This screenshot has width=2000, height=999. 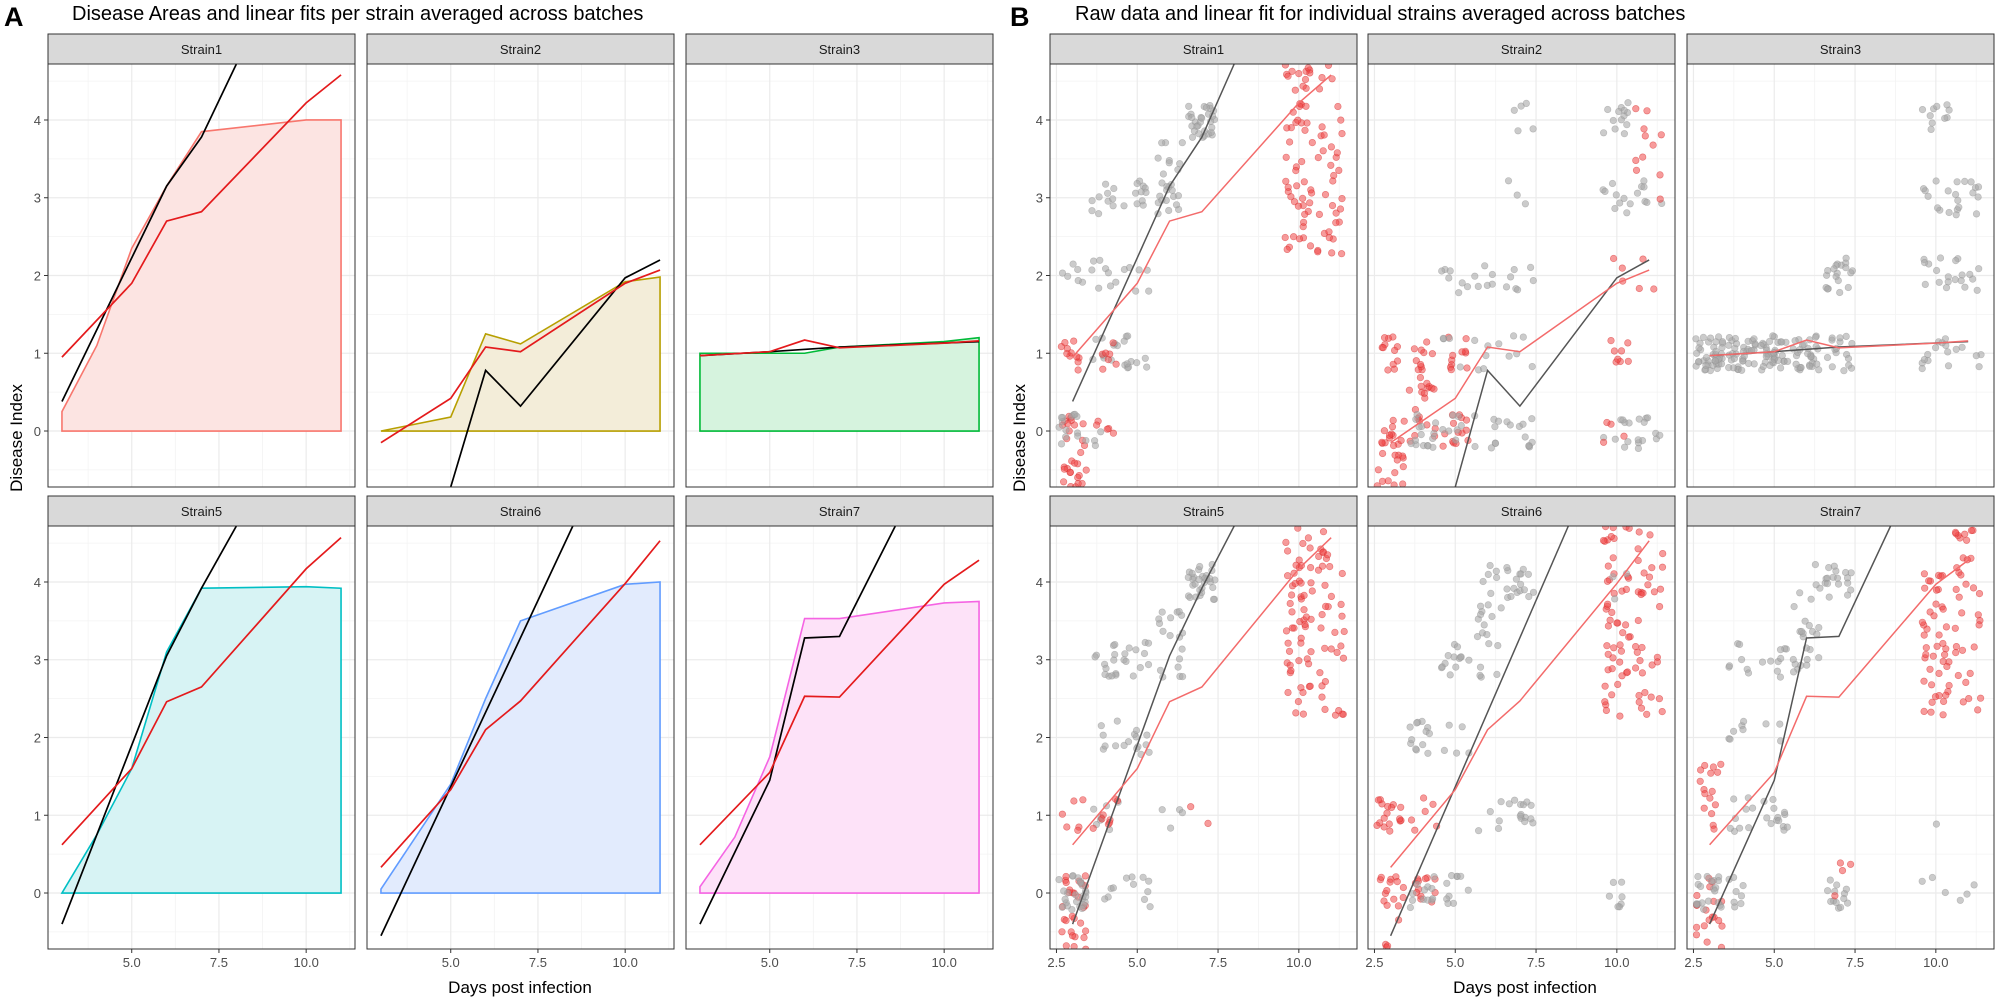 What do you see at coordinates (1855, 962) in the screenshot?
I see `x-tick-label: 7.5` at bounding box center [1855, 962].